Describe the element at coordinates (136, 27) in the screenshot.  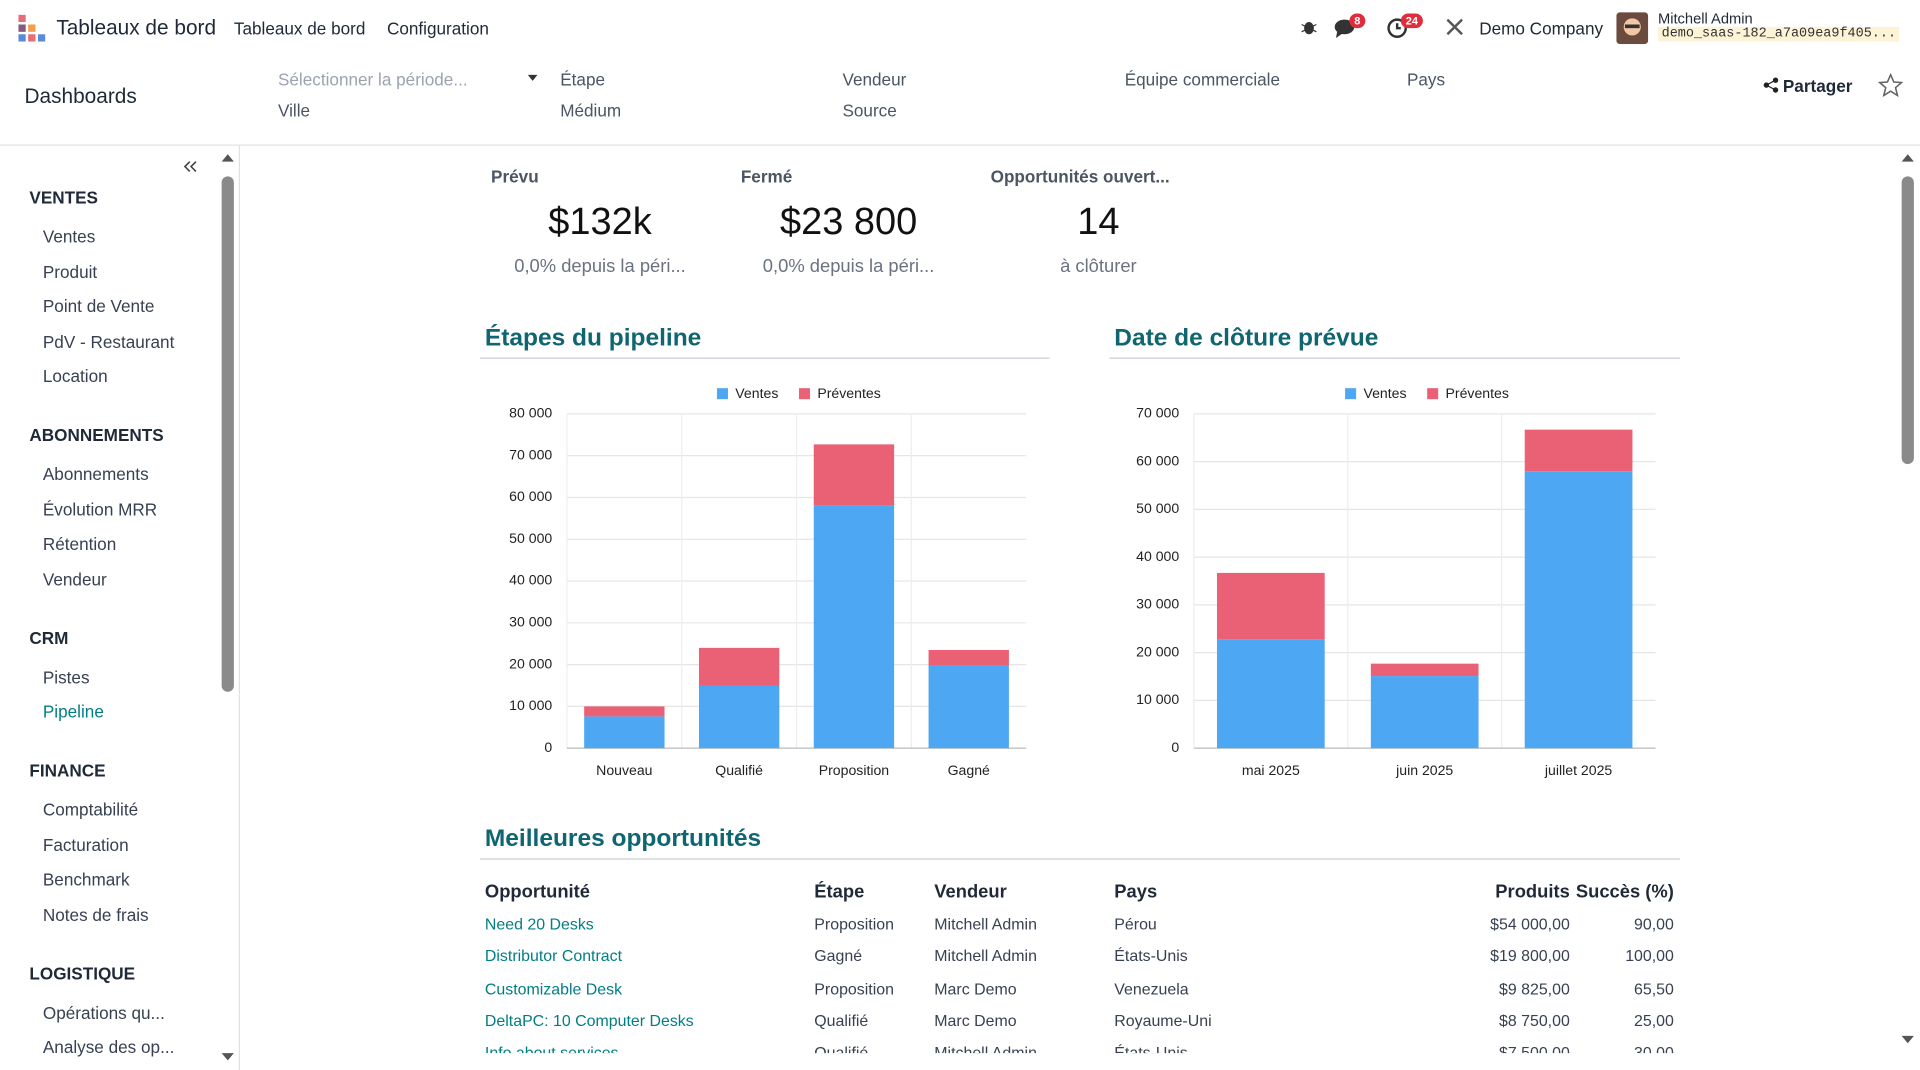
I see `app-name: Tableaux de bord` at that location.